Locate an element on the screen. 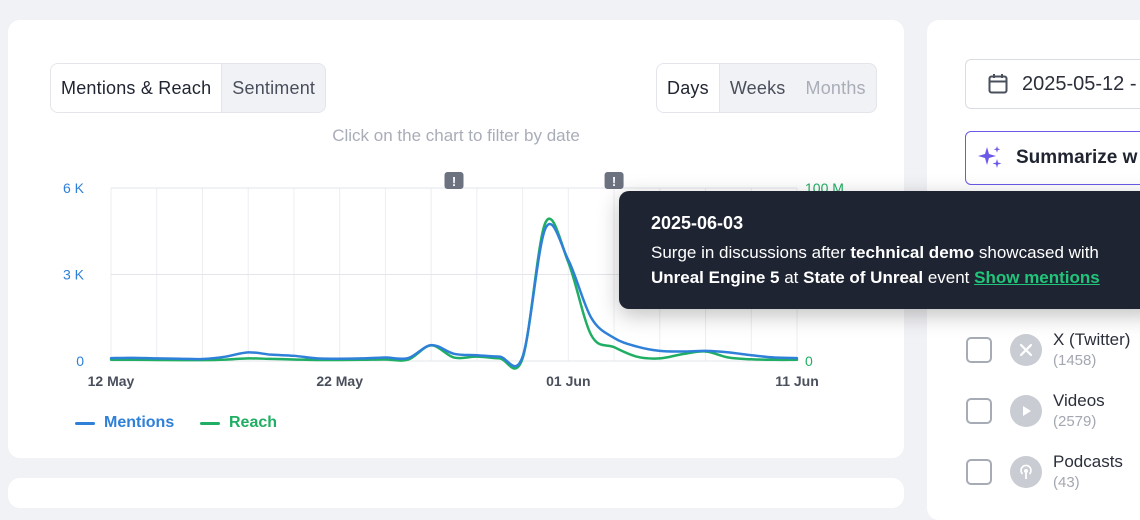  period-tabs: Days Weeks Months is located at coordinates (766, 88).